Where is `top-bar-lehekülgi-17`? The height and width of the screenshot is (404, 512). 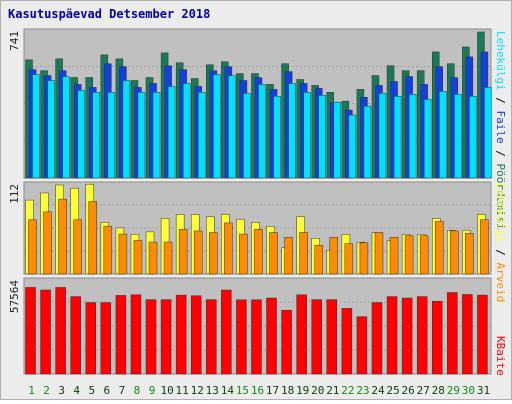 top-bar-lehekülgi-17 is located at coordinates (277, 137).